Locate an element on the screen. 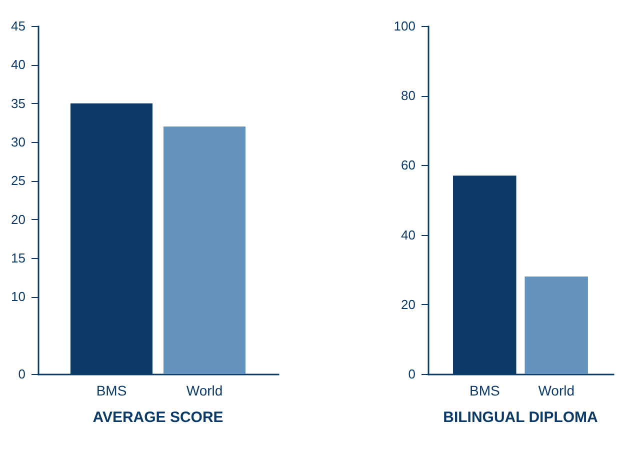 Image resolution: width=642 pixels, height=466 pixels. y-tick-label: 45 is located at coordinates (18, 26).